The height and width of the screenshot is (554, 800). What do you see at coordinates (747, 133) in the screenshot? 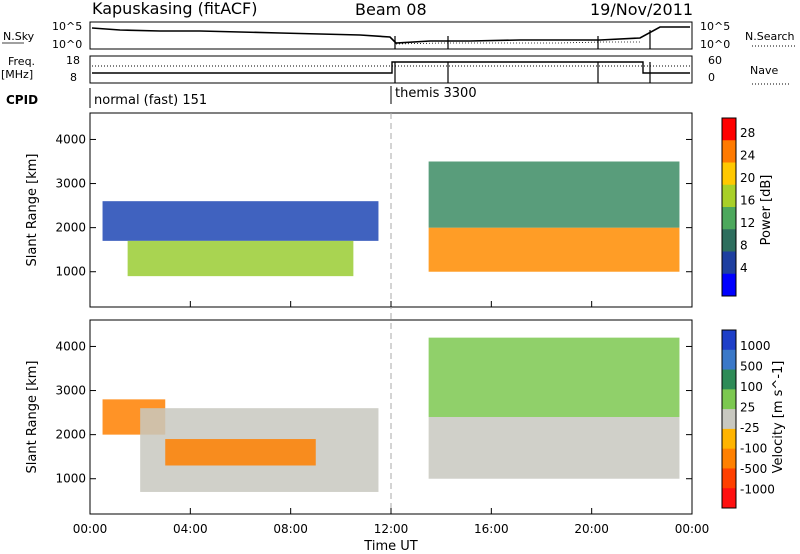
I see `power-colorbar-tick-0: 28` at bounding box center [747, 133].